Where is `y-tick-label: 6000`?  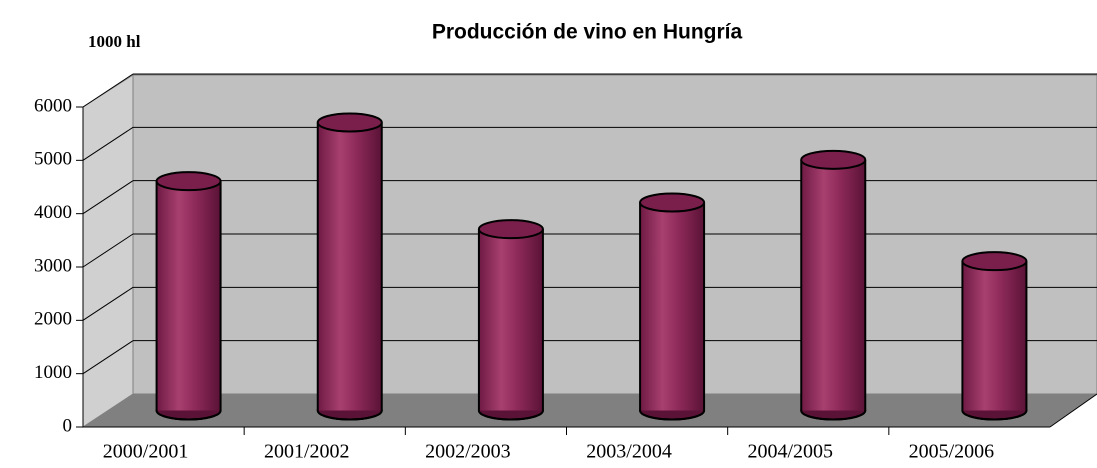 y-tick-label: 6000 is located at coordinates (53, 105).